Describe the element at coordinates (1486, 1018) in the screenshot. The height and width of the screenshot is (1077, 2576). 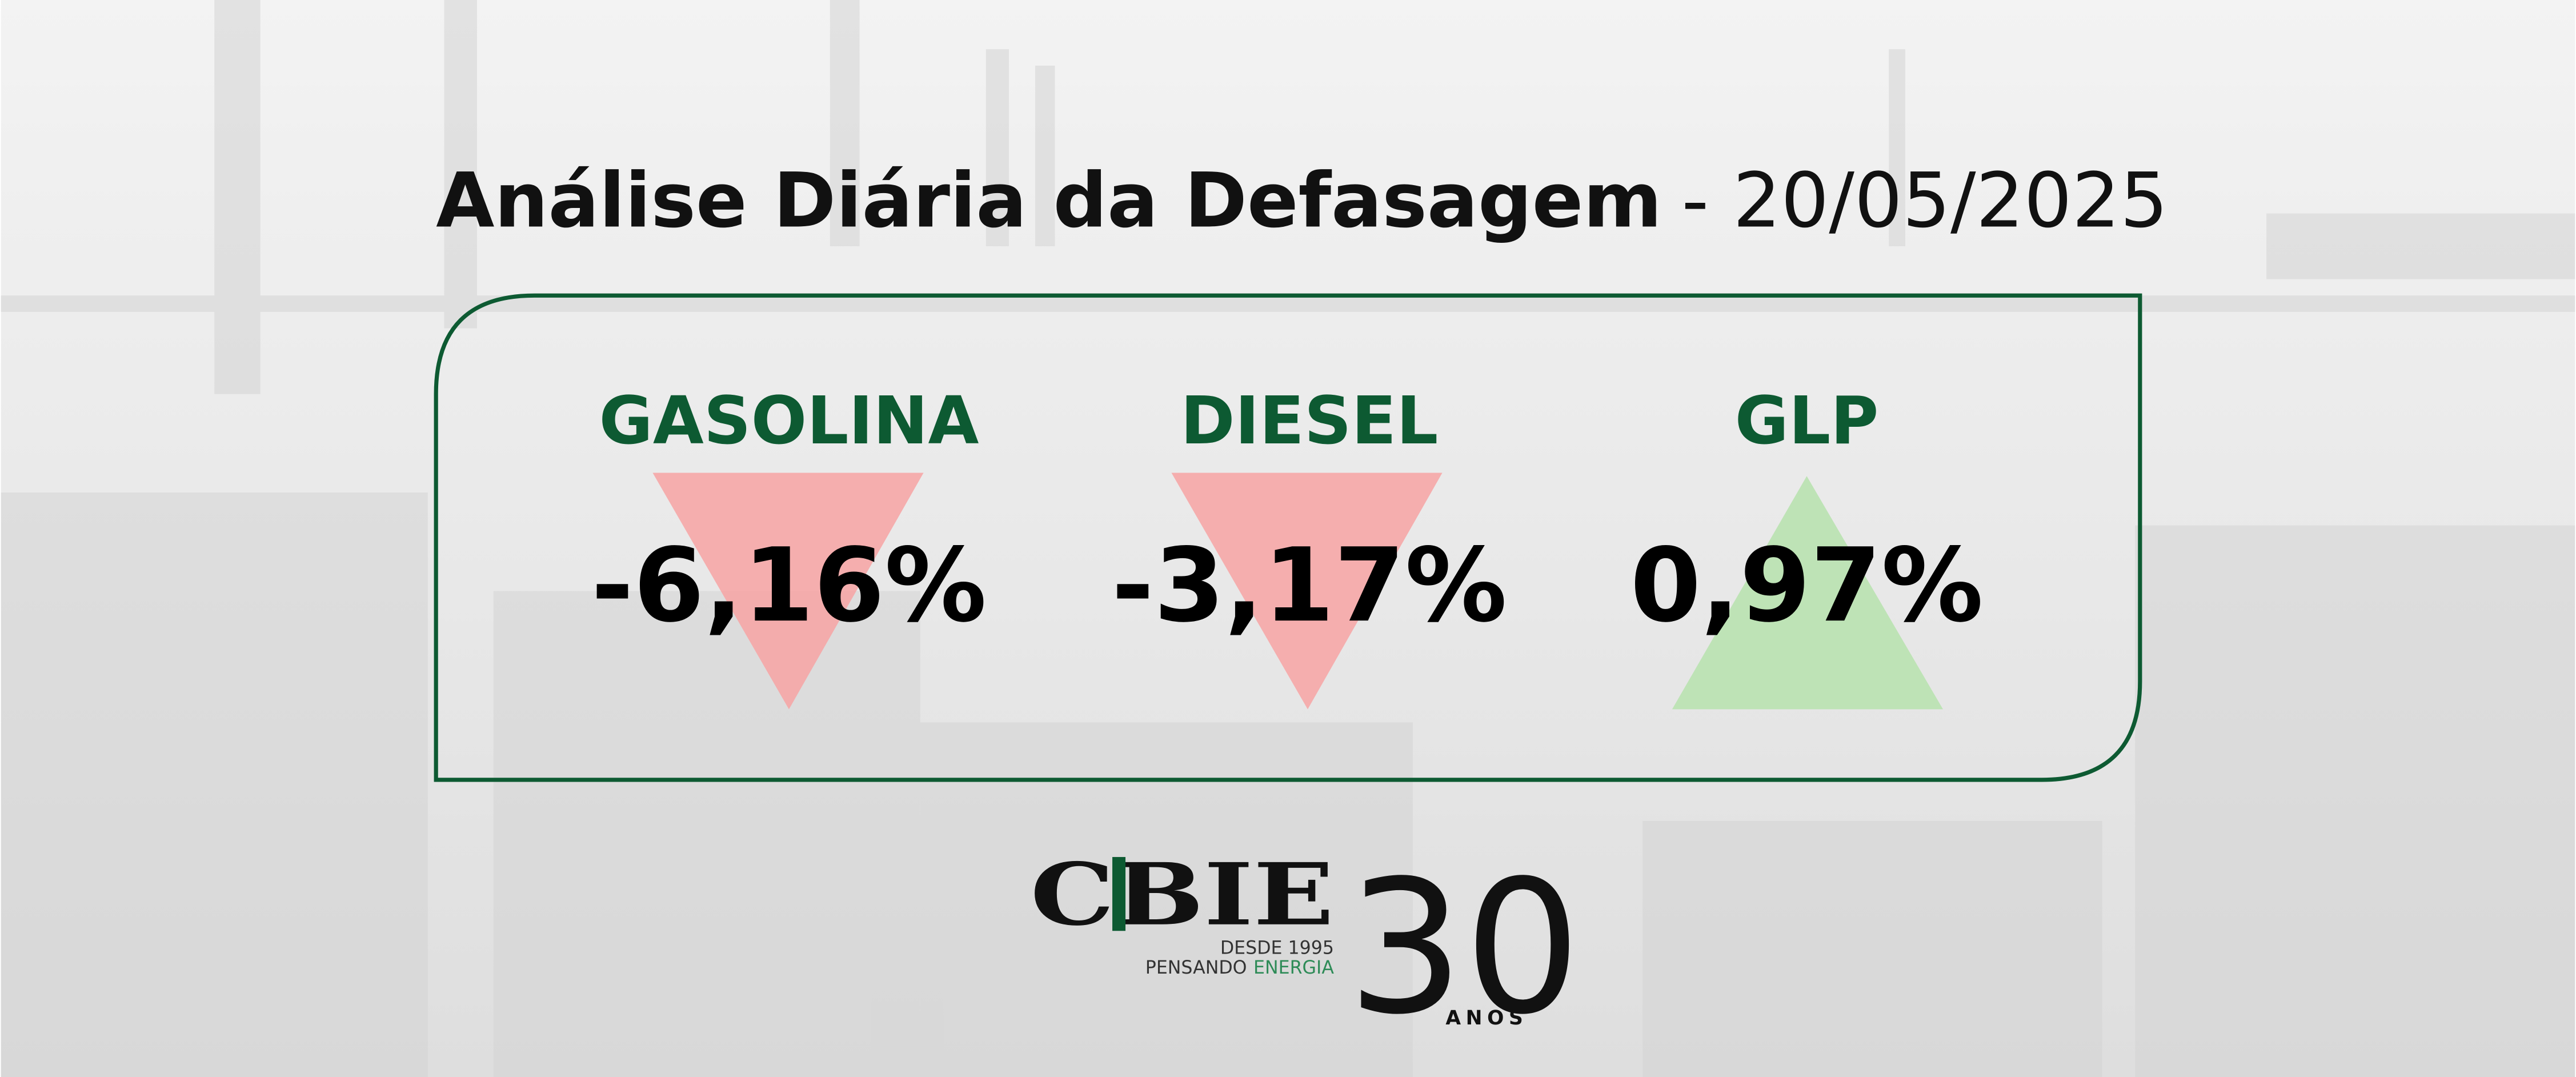
I see `logo-years: ANOS` at that location.